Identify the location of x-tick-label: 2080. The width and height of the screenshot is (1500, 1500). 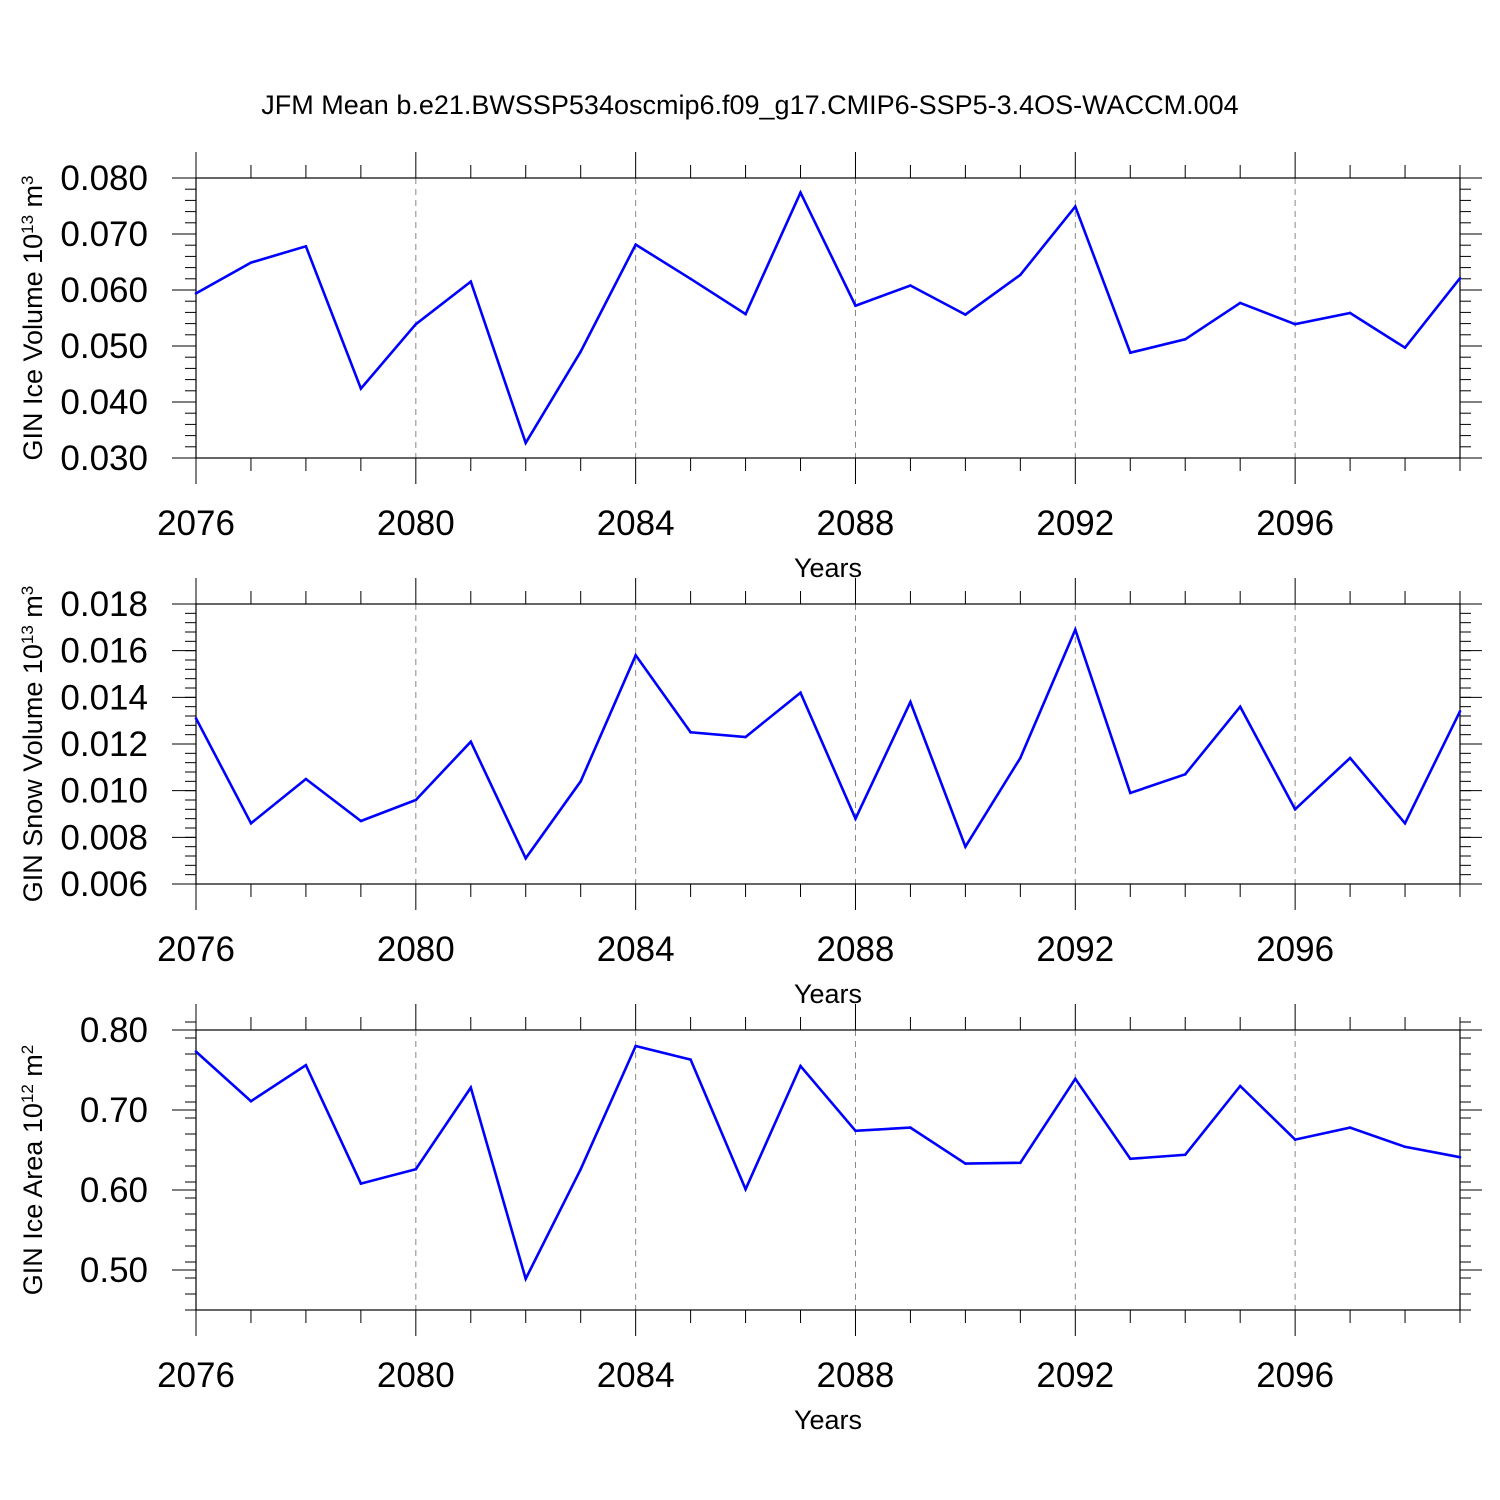
(416, 523).